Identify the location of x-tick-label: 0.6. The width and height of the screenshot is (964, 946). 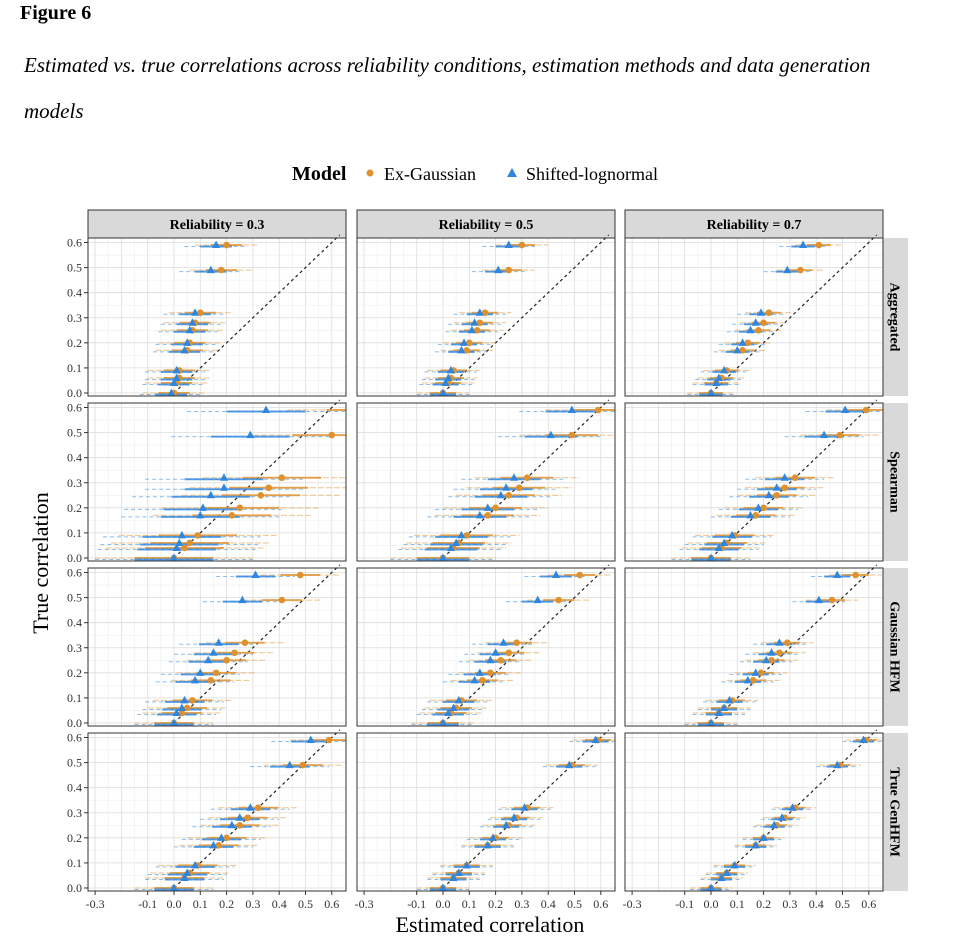
(600, 904).